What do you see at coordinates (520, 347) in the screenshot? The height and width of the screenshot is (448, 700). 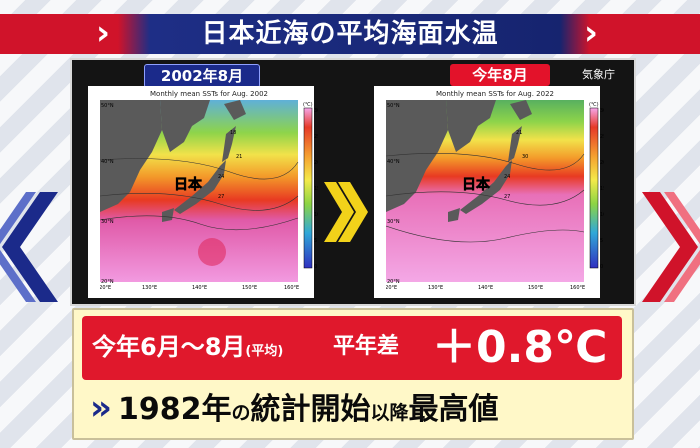 I see `summary-diff-value: ＋0.8℃` at bounding box center [520, 347].